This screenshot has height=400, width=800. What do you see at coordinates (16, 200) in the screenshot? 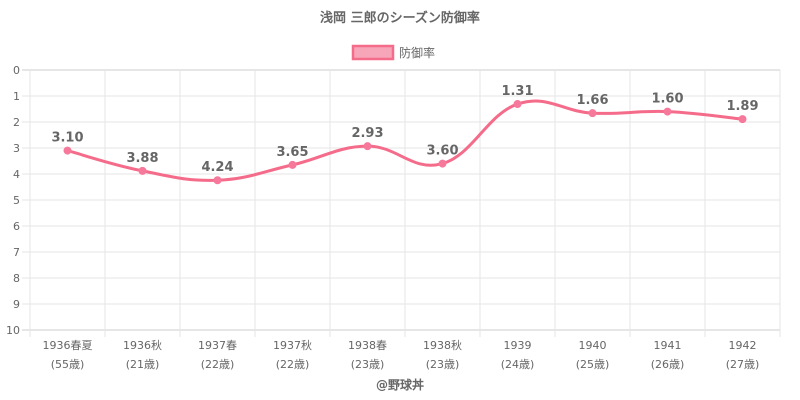
I see `y-tick-label: 5` at bounding box center [16, 200].